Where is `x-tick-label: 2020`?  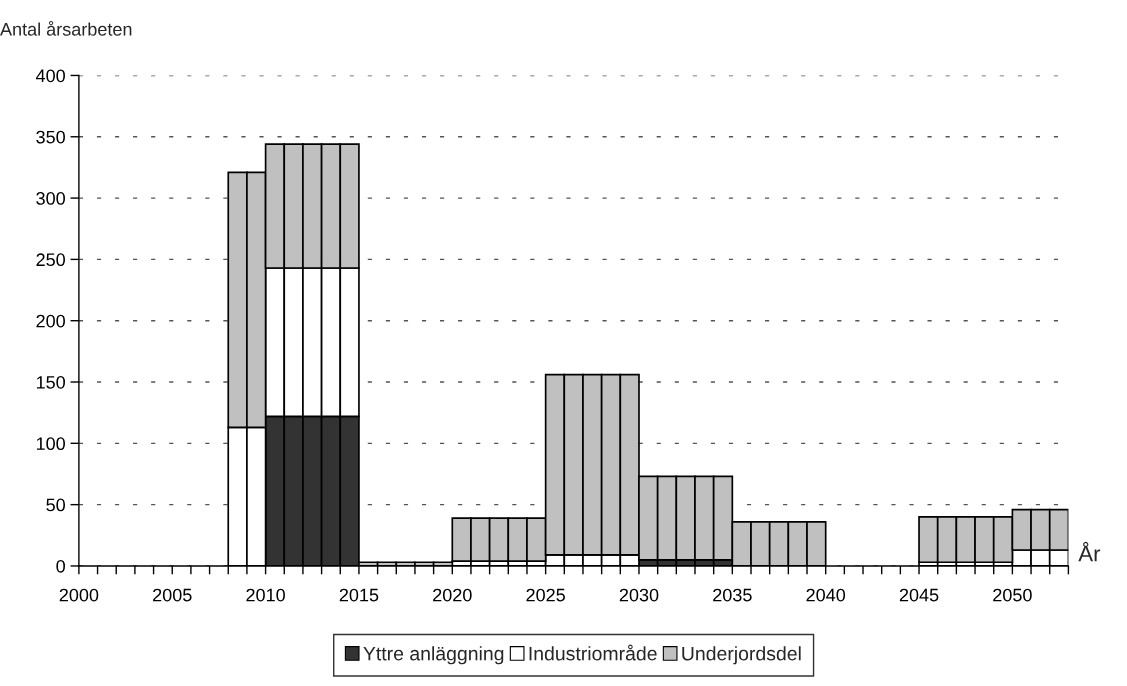
x-tick-label: 2020 is located at coordinates (452, 595).